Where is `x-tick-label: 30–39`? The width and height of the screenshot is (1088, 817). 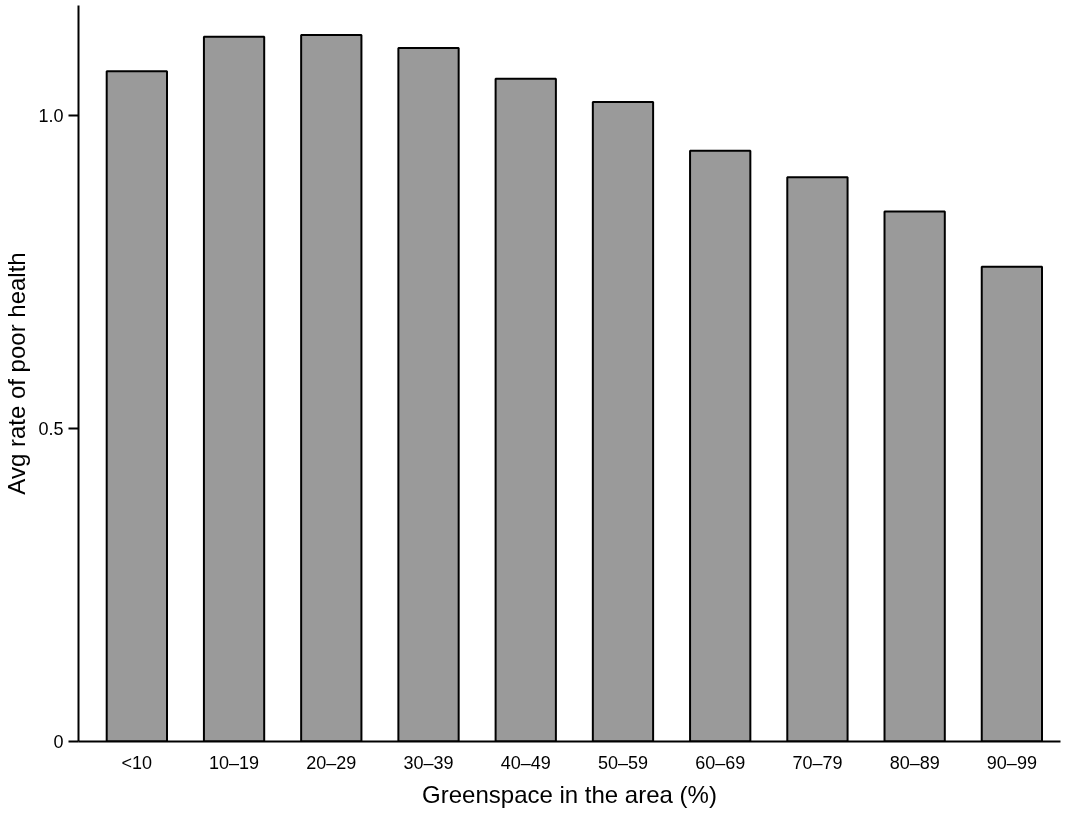 x-tick-label: 30–39 is located at coordinates (428, 762).